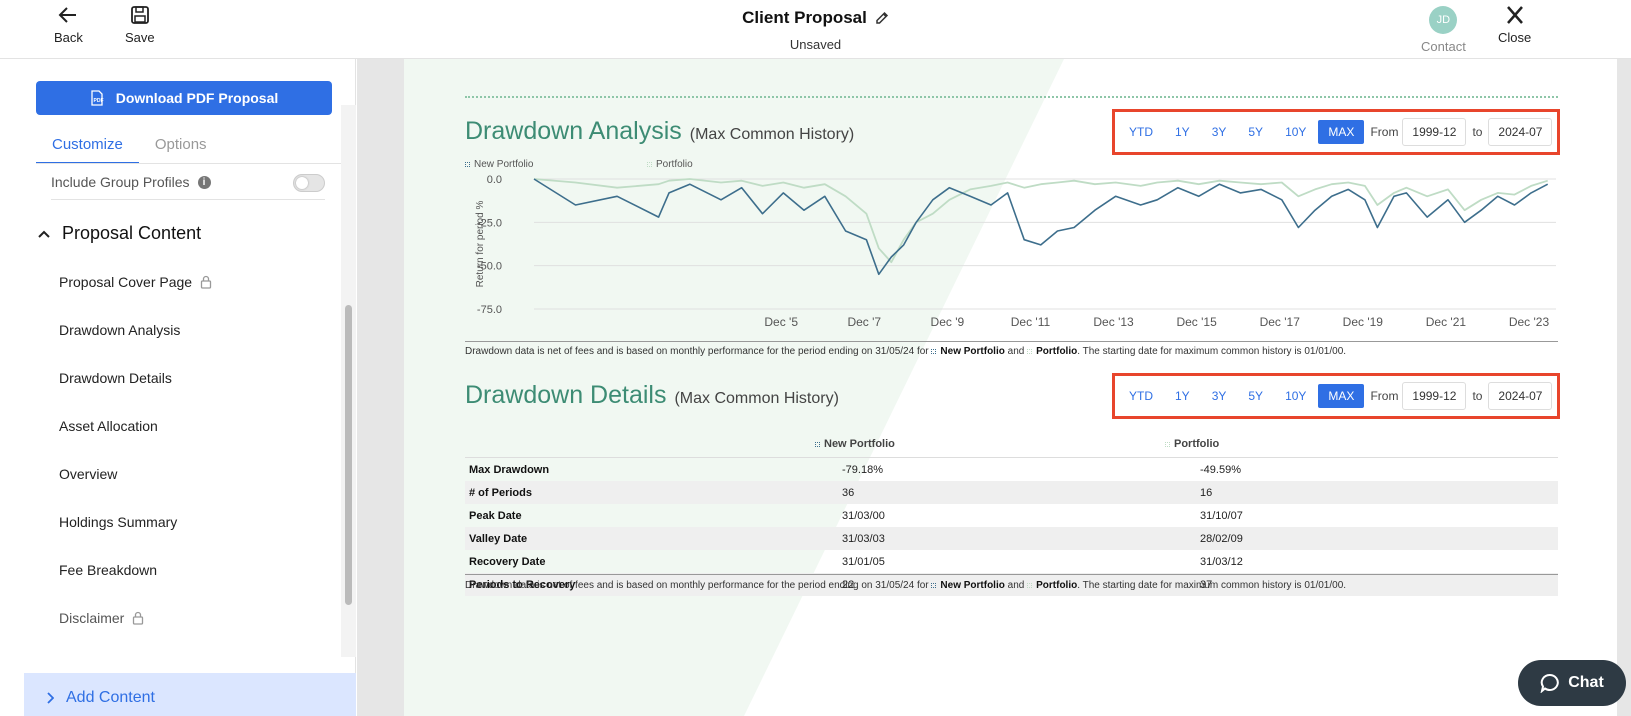 Image resolution: width=1631 pixels, height=716 pixels. Describe the element at coordinates (1197, 444) in the screenshot. I see `column-label: Portfolio` at that location.